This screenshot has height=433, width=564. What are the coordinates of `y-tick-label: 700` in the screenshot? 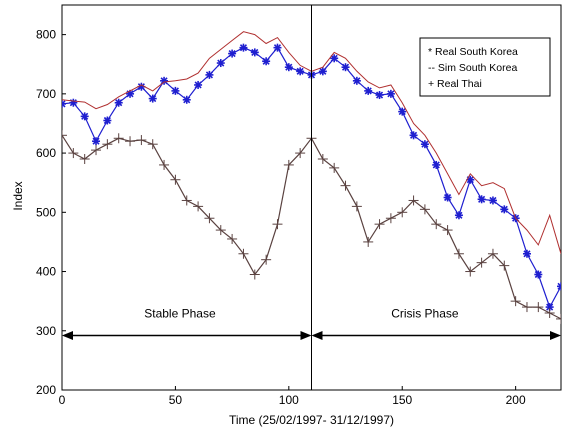 It's located at (46, 94).